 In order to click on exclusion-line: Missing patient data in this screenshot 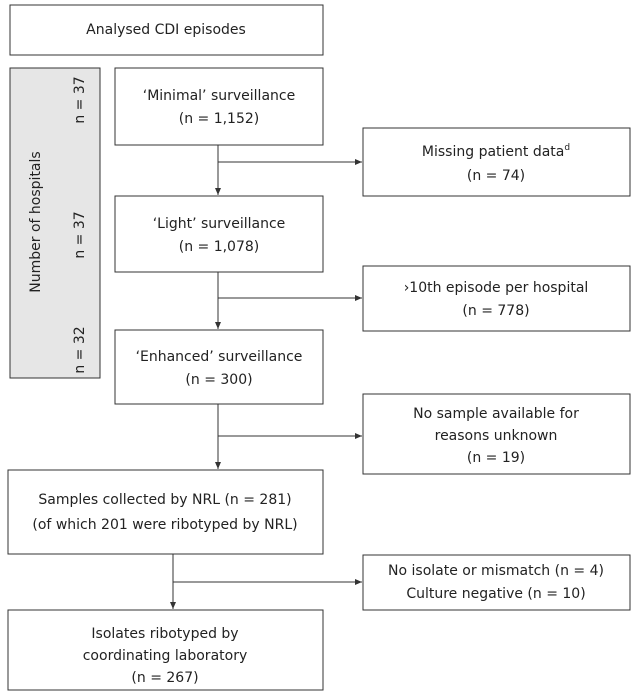, I will do `click(493, 152)`.